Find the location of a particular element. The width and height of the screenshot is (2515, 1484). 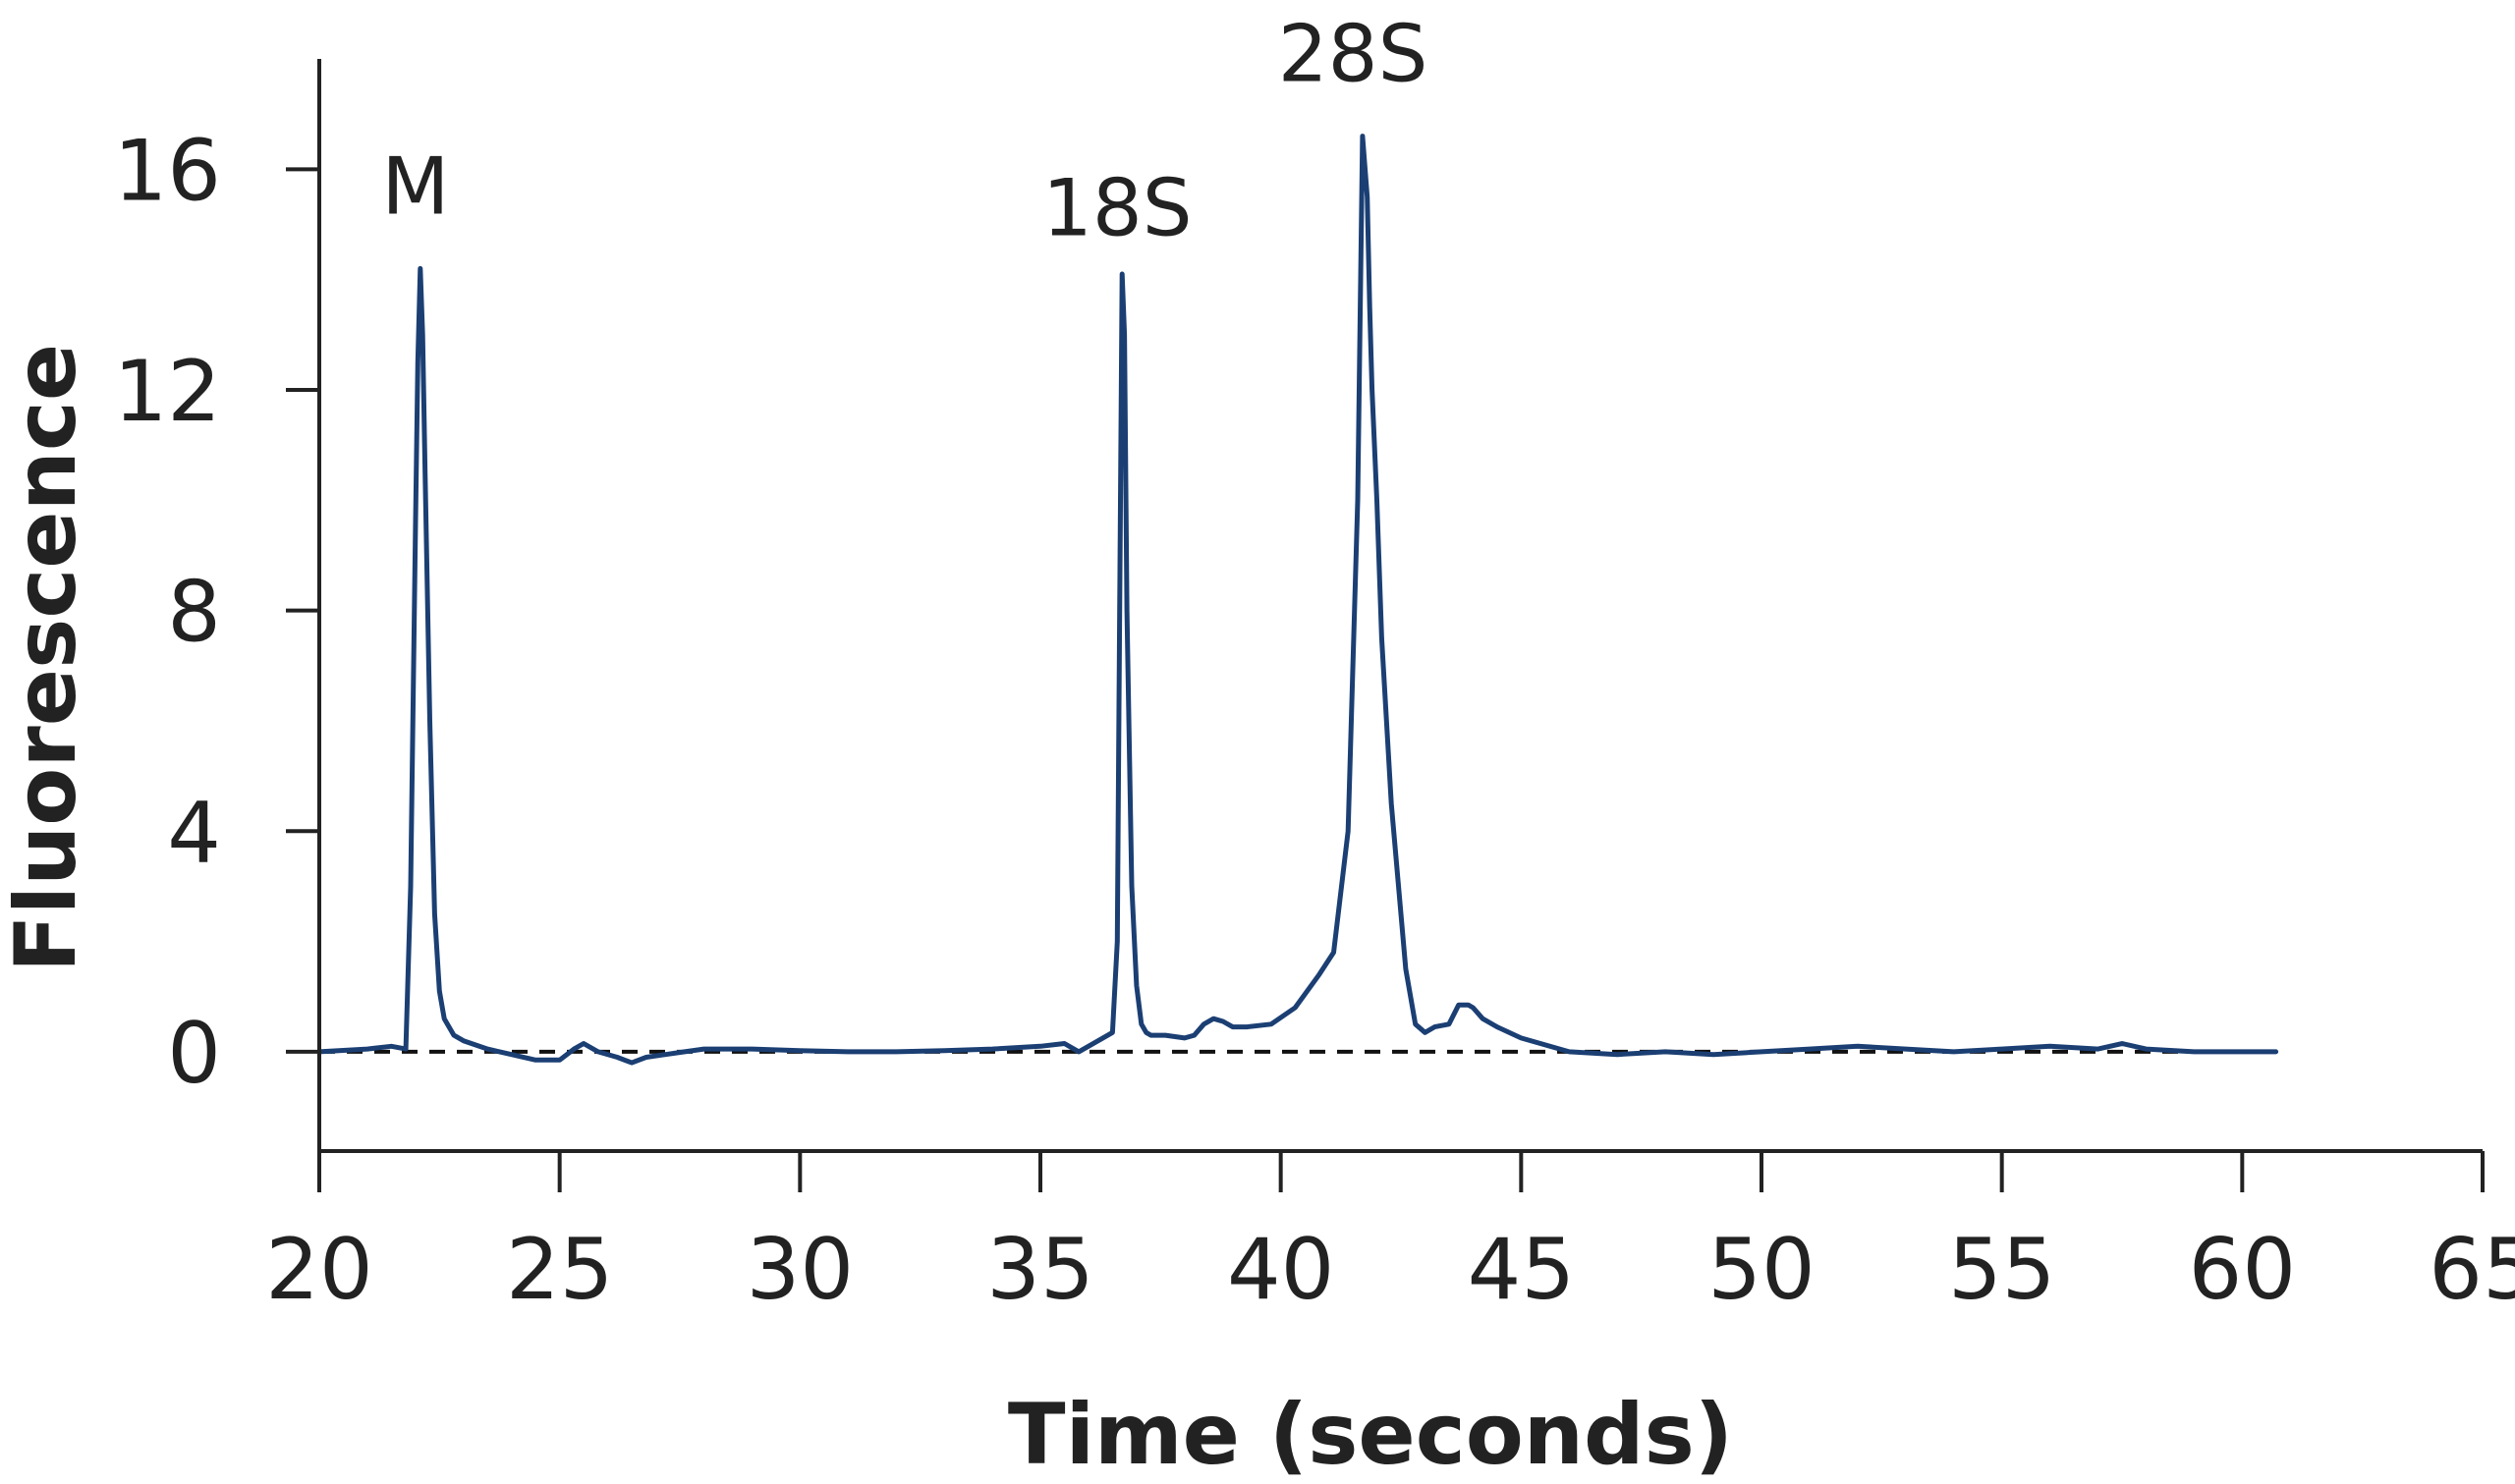

x-tick-label: 25 is located at coordinates (559, 1270).